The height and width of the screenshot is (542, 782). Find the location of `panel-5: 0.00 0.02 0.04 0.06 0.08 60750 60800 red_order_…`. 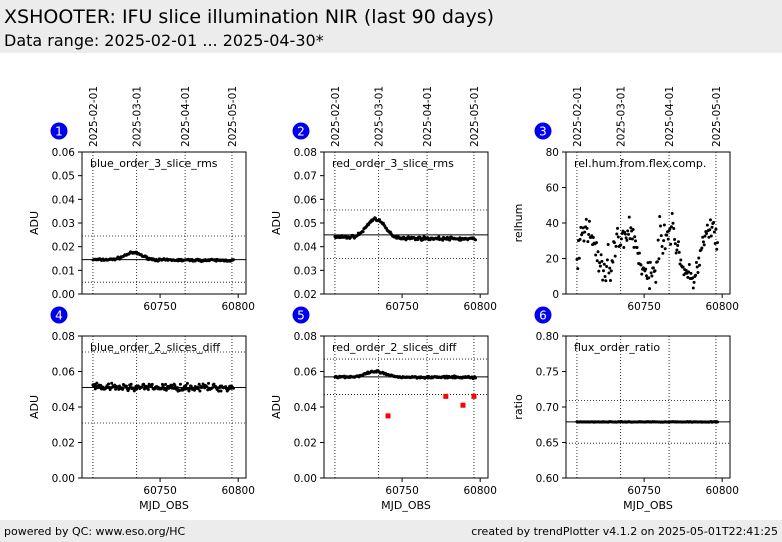

panel-5: 0.00 0.02 0.04 0.06 0.08 60750 60800 red_order_… is located at coordinates (383, 409).